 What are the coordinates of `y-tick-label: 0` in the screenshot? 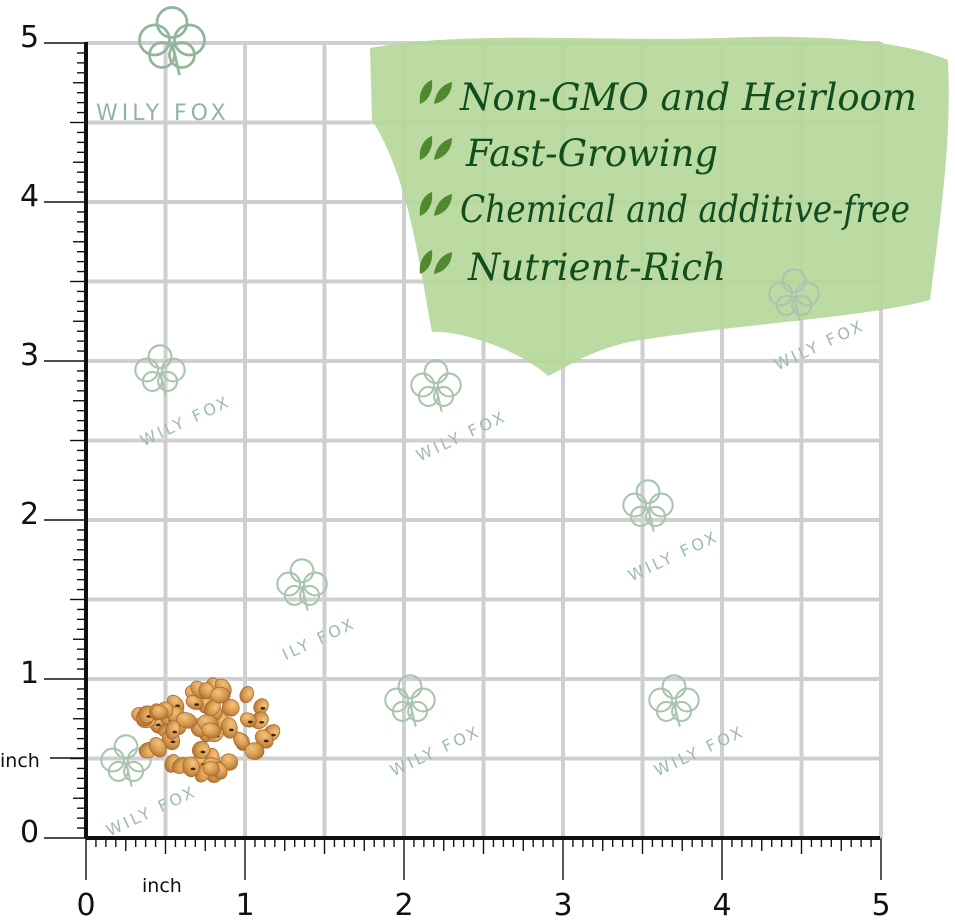 It's located at (29, 832).